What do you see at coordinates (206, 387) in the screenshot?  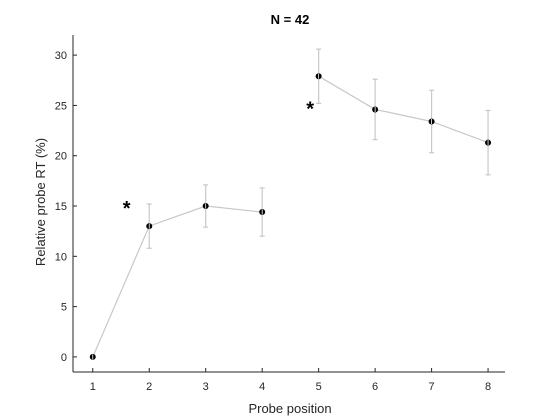 I see `x-tick-label: 3` at bounding box center [206, 387].